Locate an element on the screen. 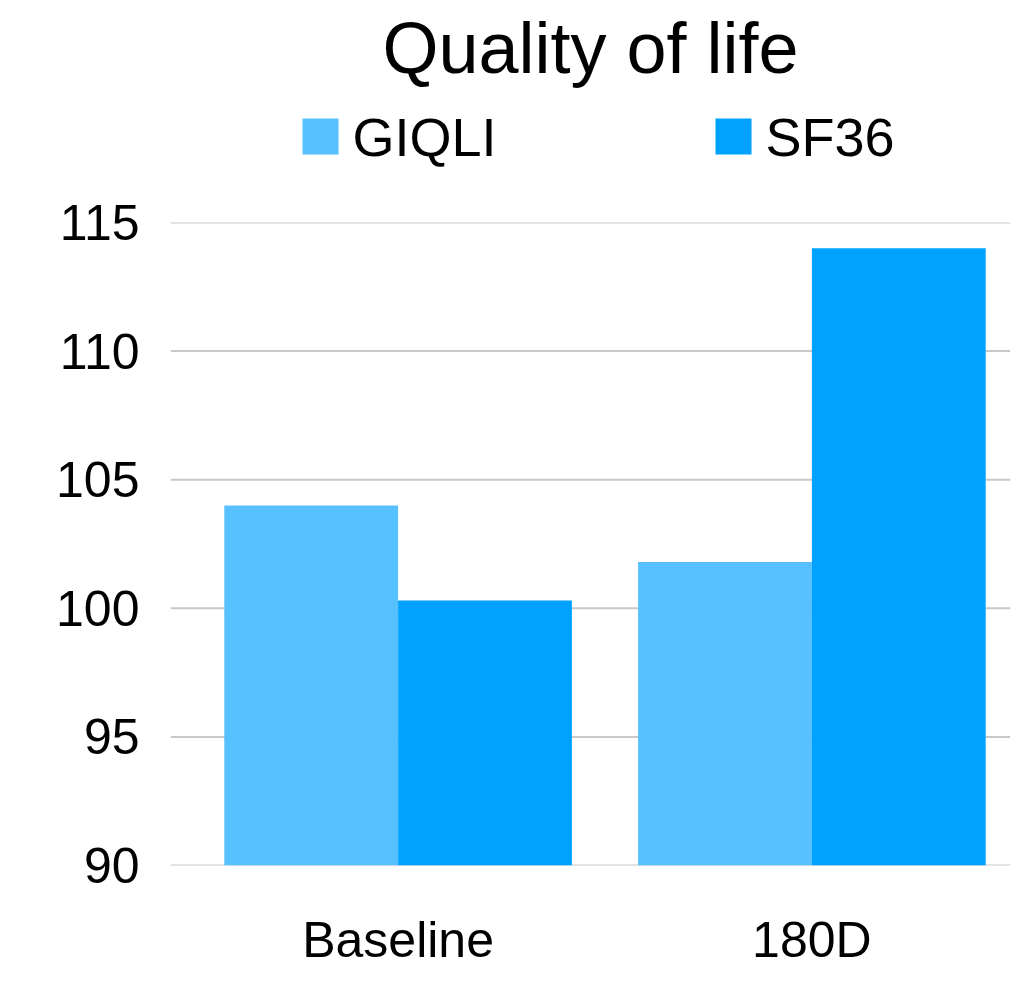 The height and width of the screenshot is (993, 1028). y-tick-label: 100 is located at coordinates (98, 608).